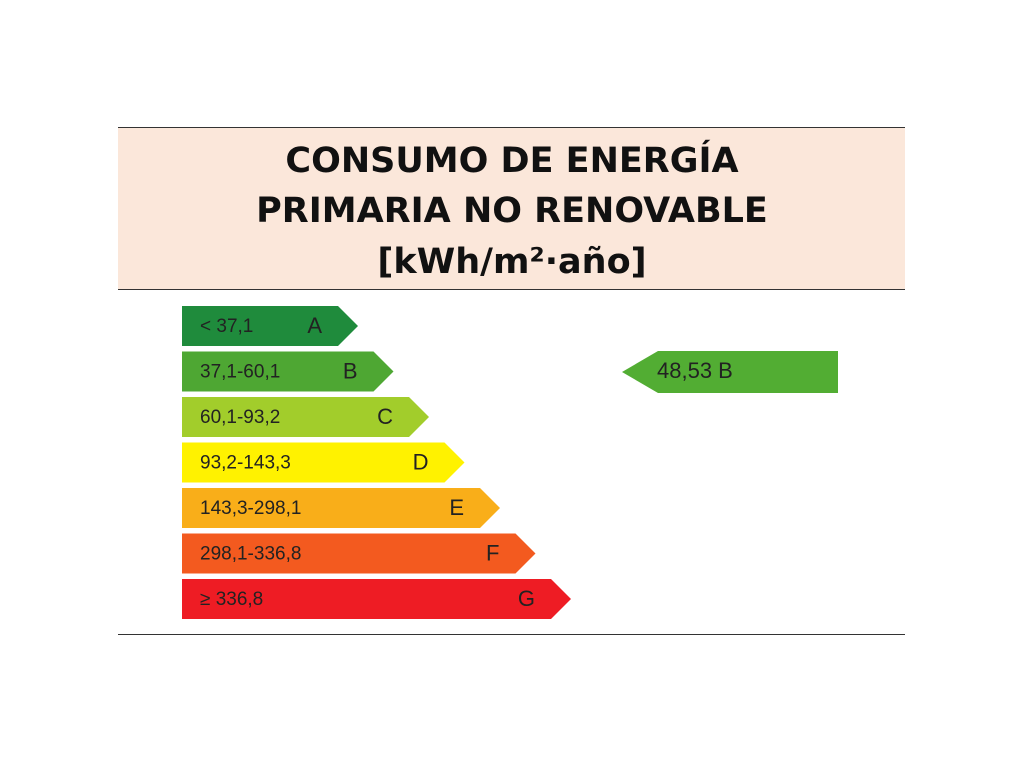 This screenshot has width=1024, height=768. I want to click on band-letter: G, so click(526, 598).